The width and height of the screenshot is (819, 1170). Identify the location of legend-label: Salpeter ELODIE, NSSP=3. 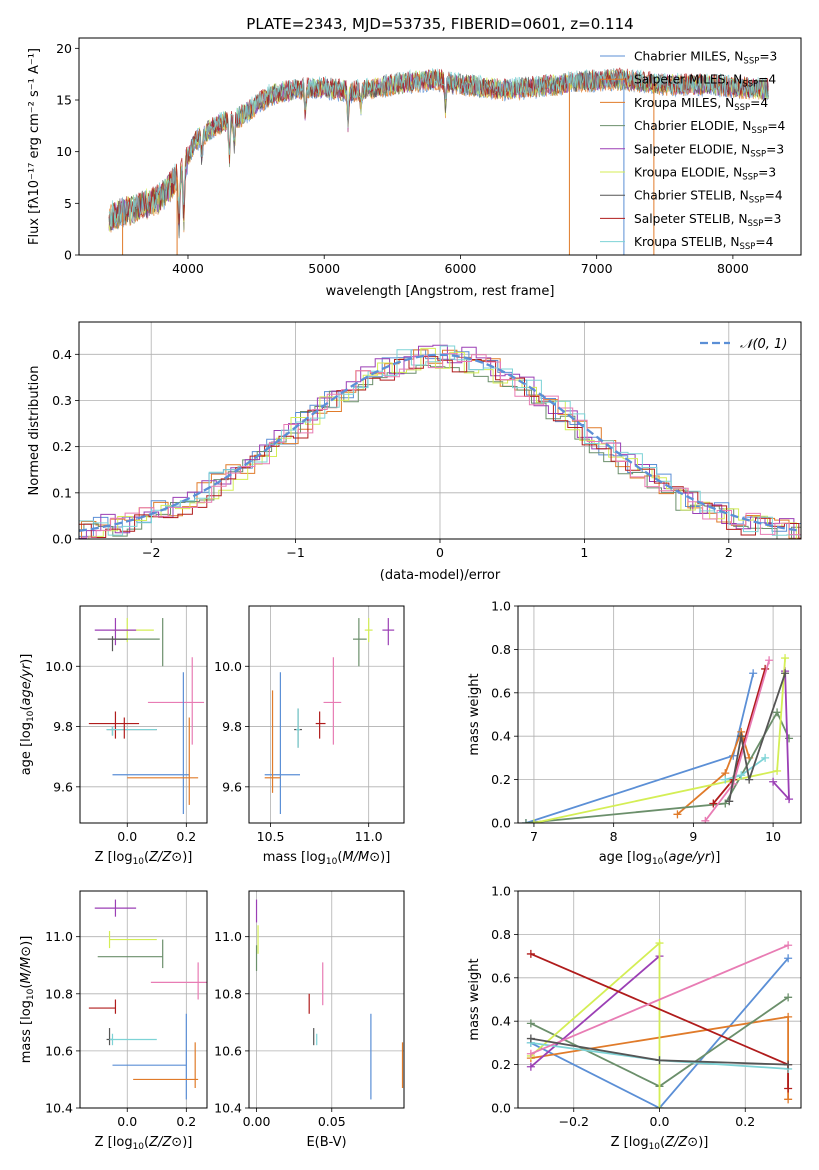
(709, 150).